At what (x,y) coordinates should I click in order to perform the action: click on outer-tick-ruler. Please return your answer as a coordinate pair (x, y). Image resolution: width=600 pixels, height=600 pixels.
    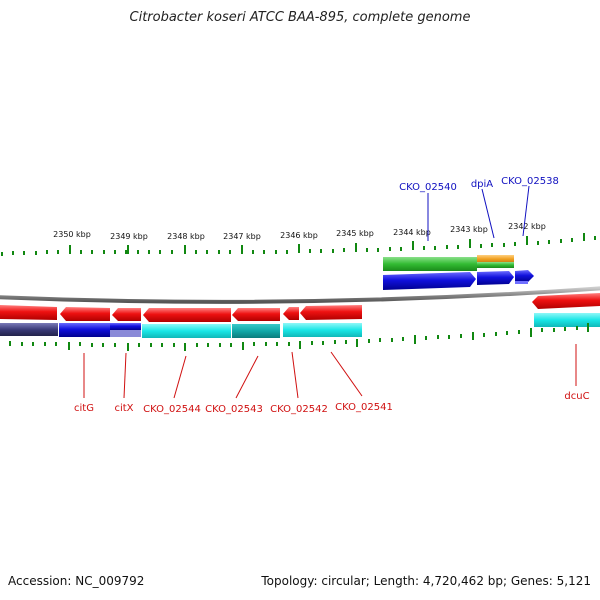
    Looking at the image, I should click on (298, 244).